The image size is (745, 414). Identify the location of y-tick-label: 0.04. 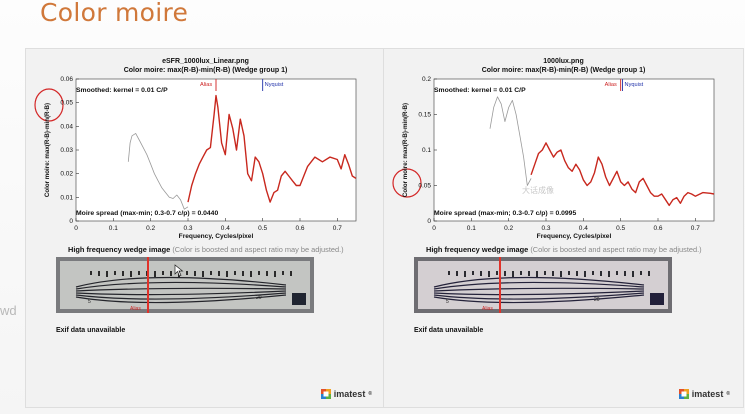
(66, 126).